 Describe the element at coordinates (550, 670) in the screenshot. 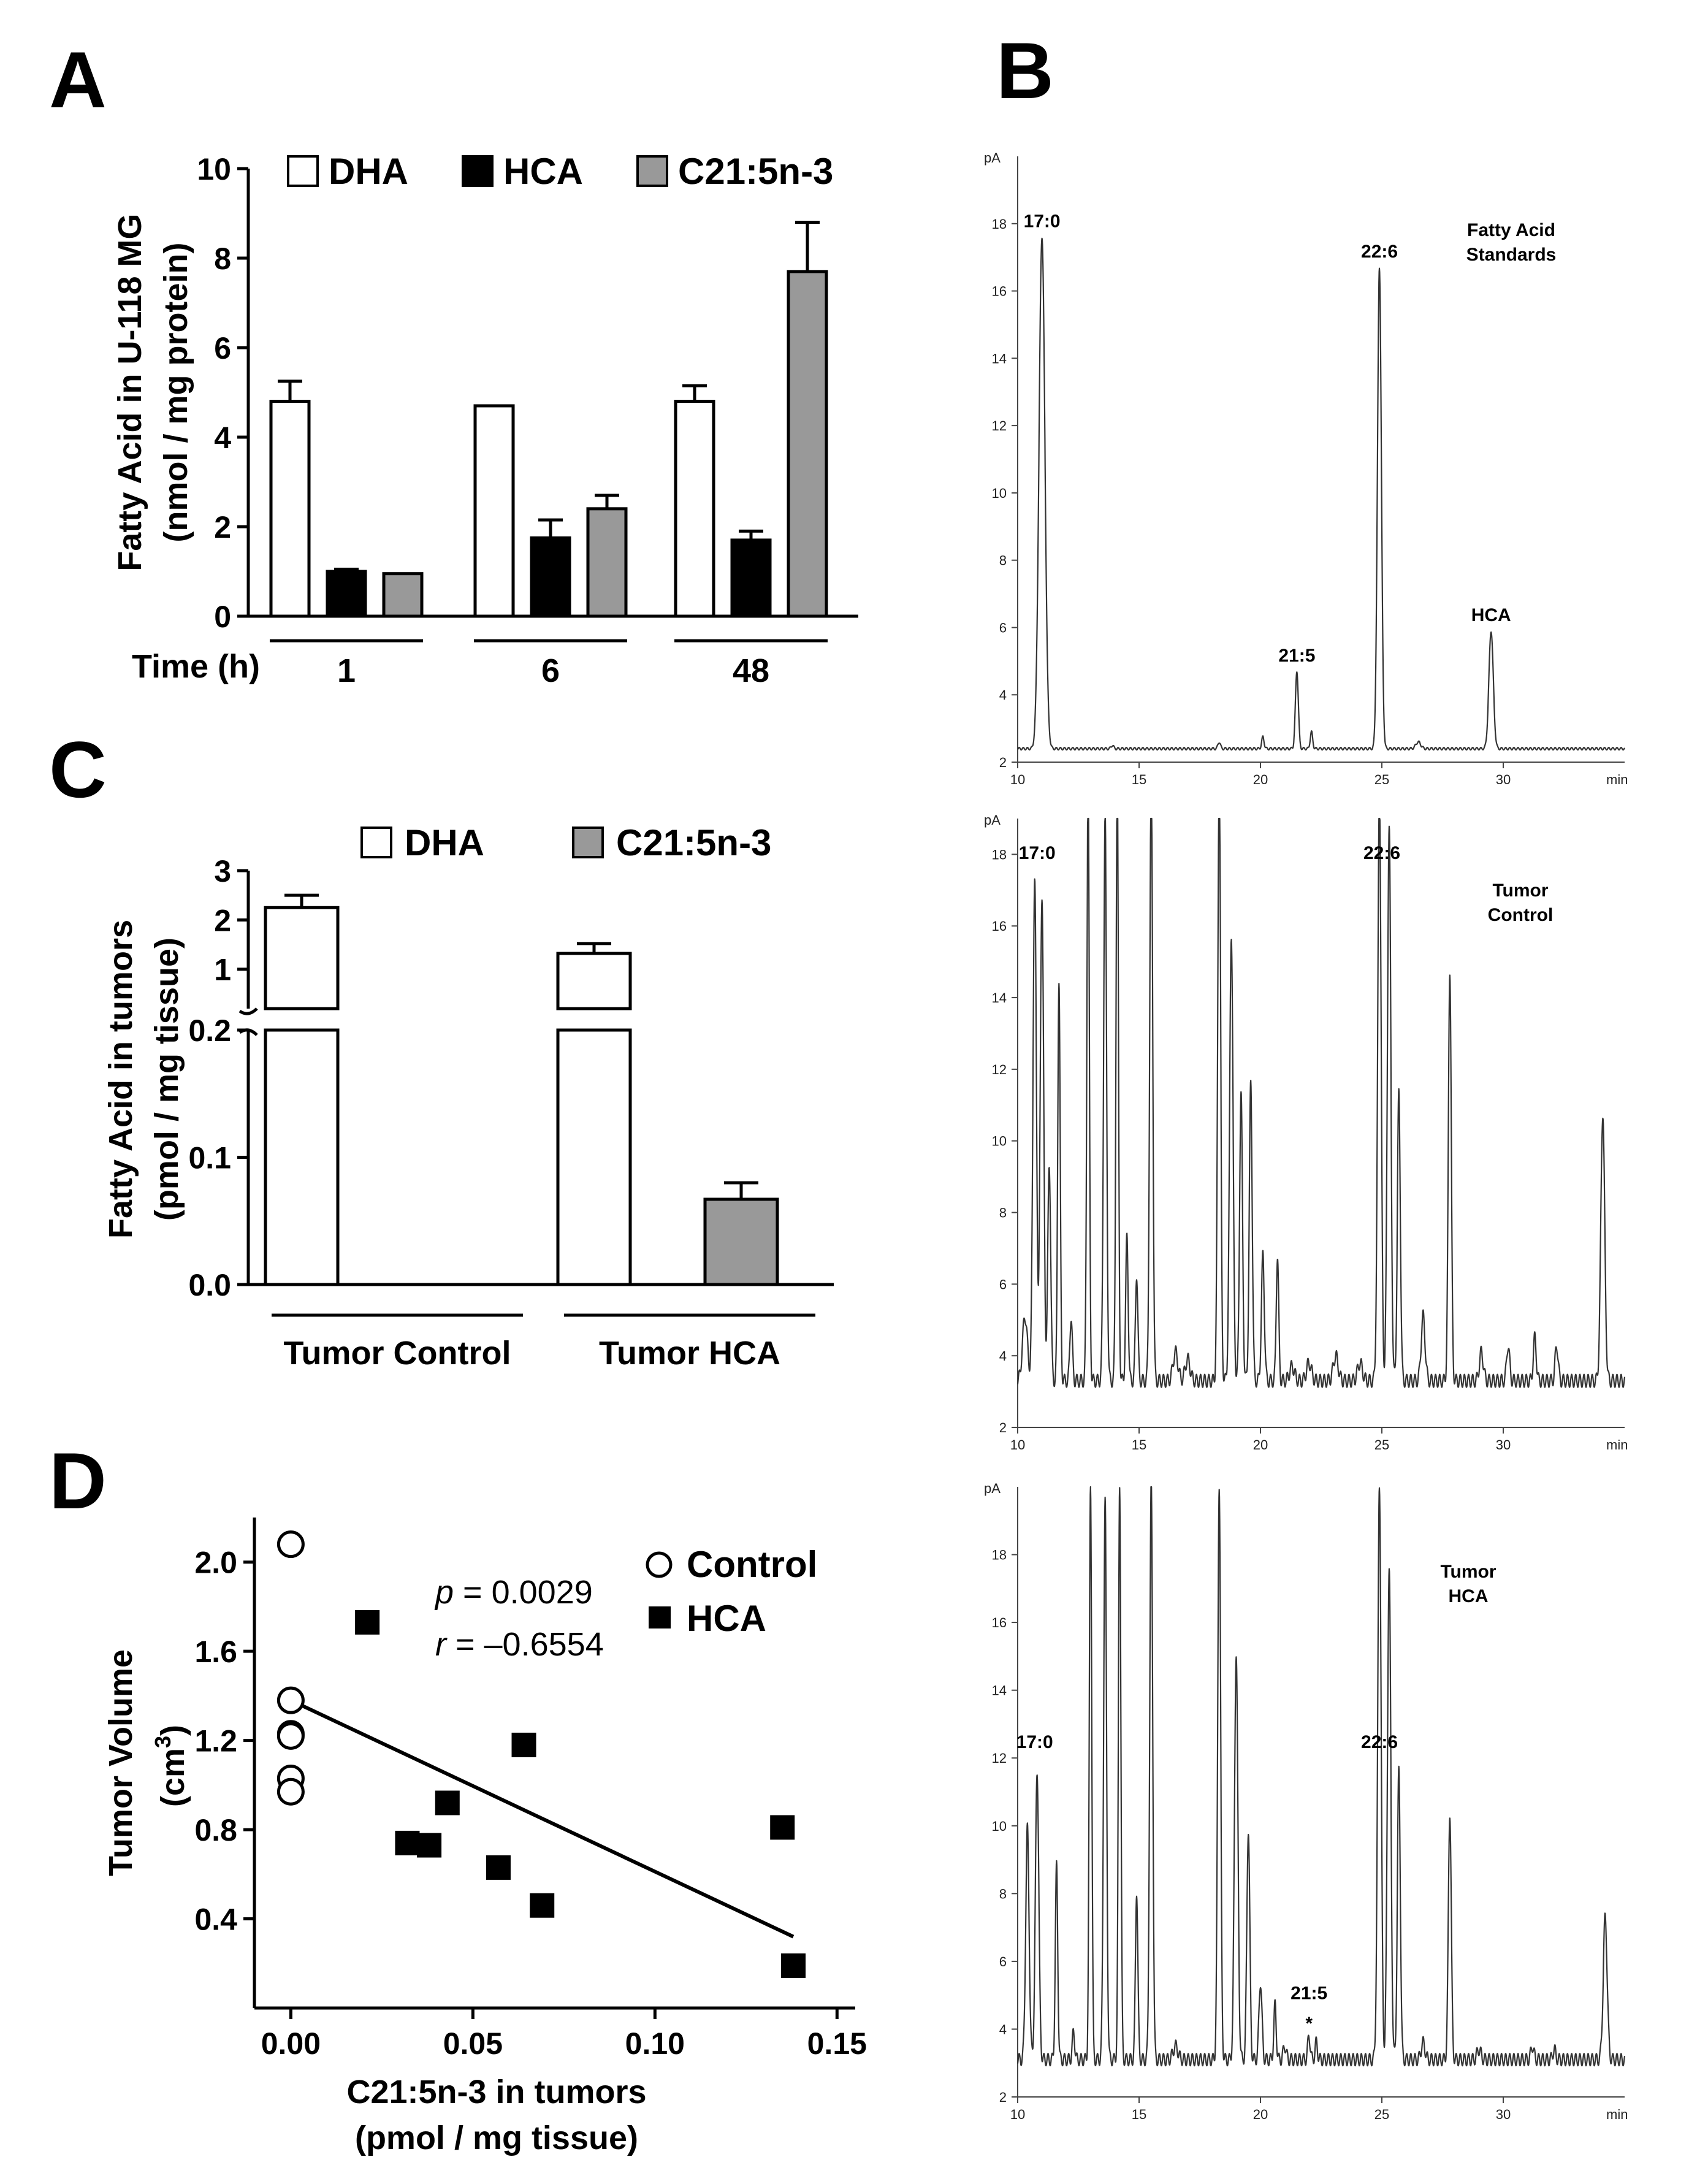

I see `x-category-label: 6` at that location.